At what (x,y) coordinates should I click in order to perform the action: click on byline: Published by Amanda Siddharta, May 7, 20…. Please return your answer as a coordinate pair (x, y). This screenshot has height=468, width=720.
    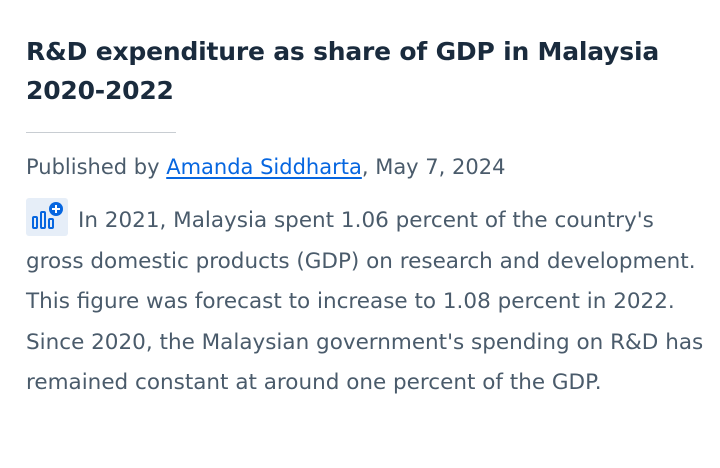
    Looking at the image, I should click on (361, 167).